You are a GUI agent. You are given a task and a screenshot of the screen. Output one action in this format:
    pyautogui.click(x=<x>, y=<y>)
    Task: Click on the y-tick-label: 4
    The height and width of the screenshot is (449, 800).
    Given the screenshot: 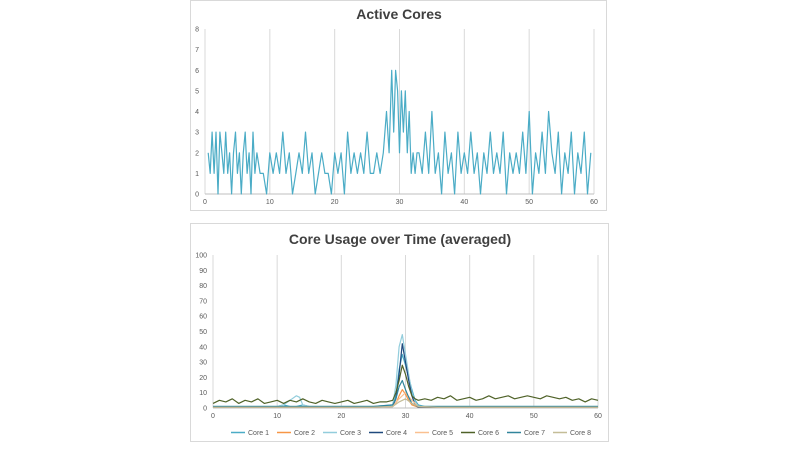 What is the action you would take?
    pyautogui.click(x=197, y=112)
    